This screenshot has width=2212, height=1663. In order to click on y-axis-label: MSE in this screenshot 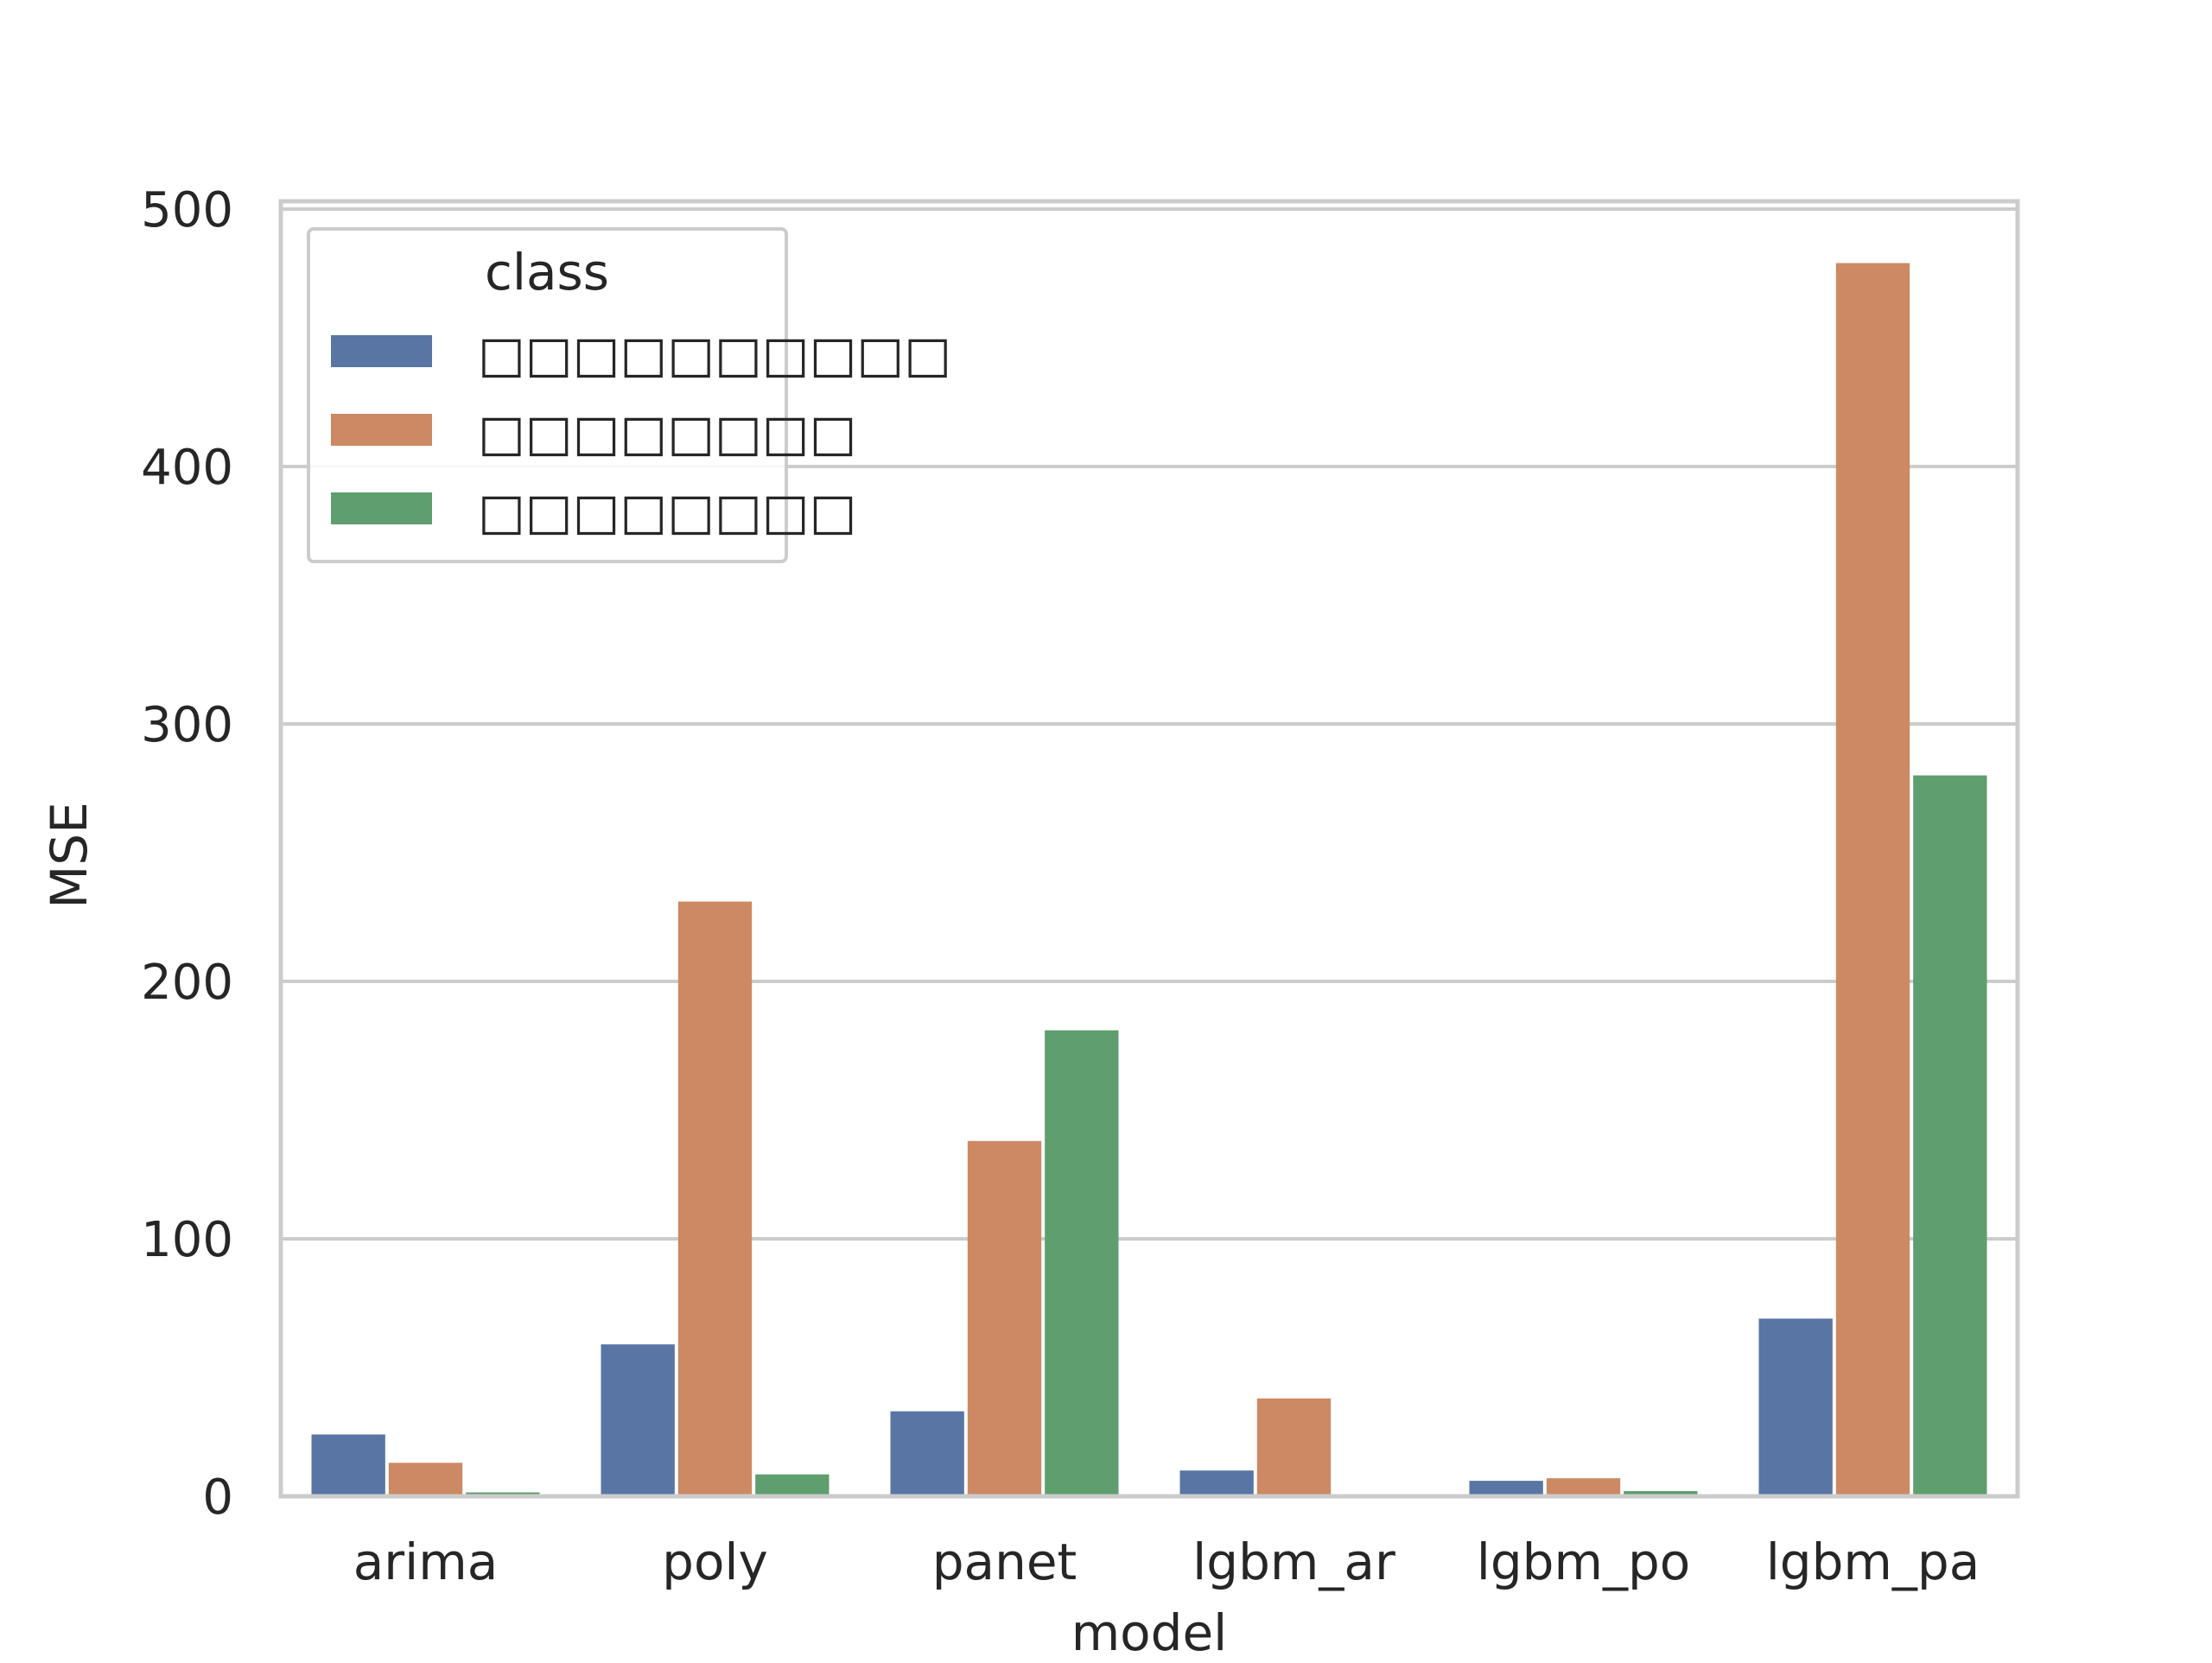, I will do `click(69, 856)`.